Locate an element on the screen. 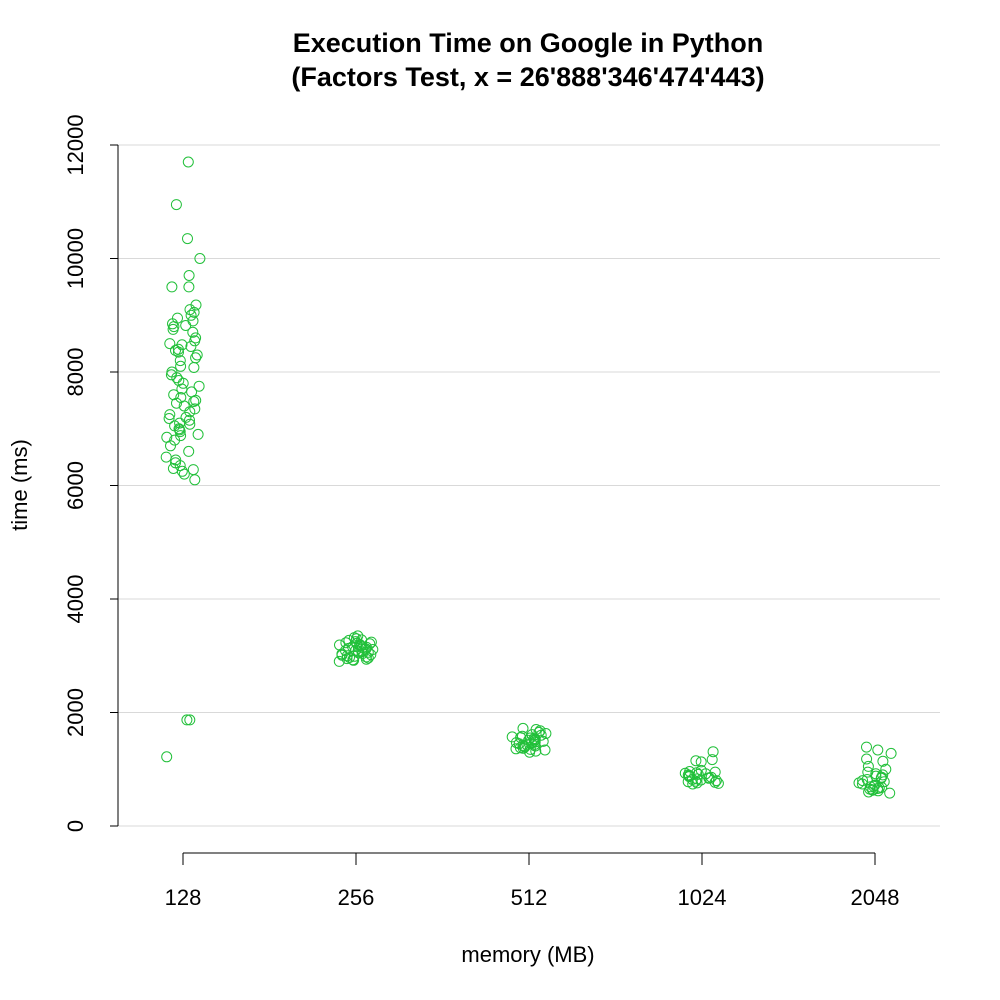 This screenshot has width=1000, height=1000. x-tick-label: 256 is located at coordinates (356, 897).